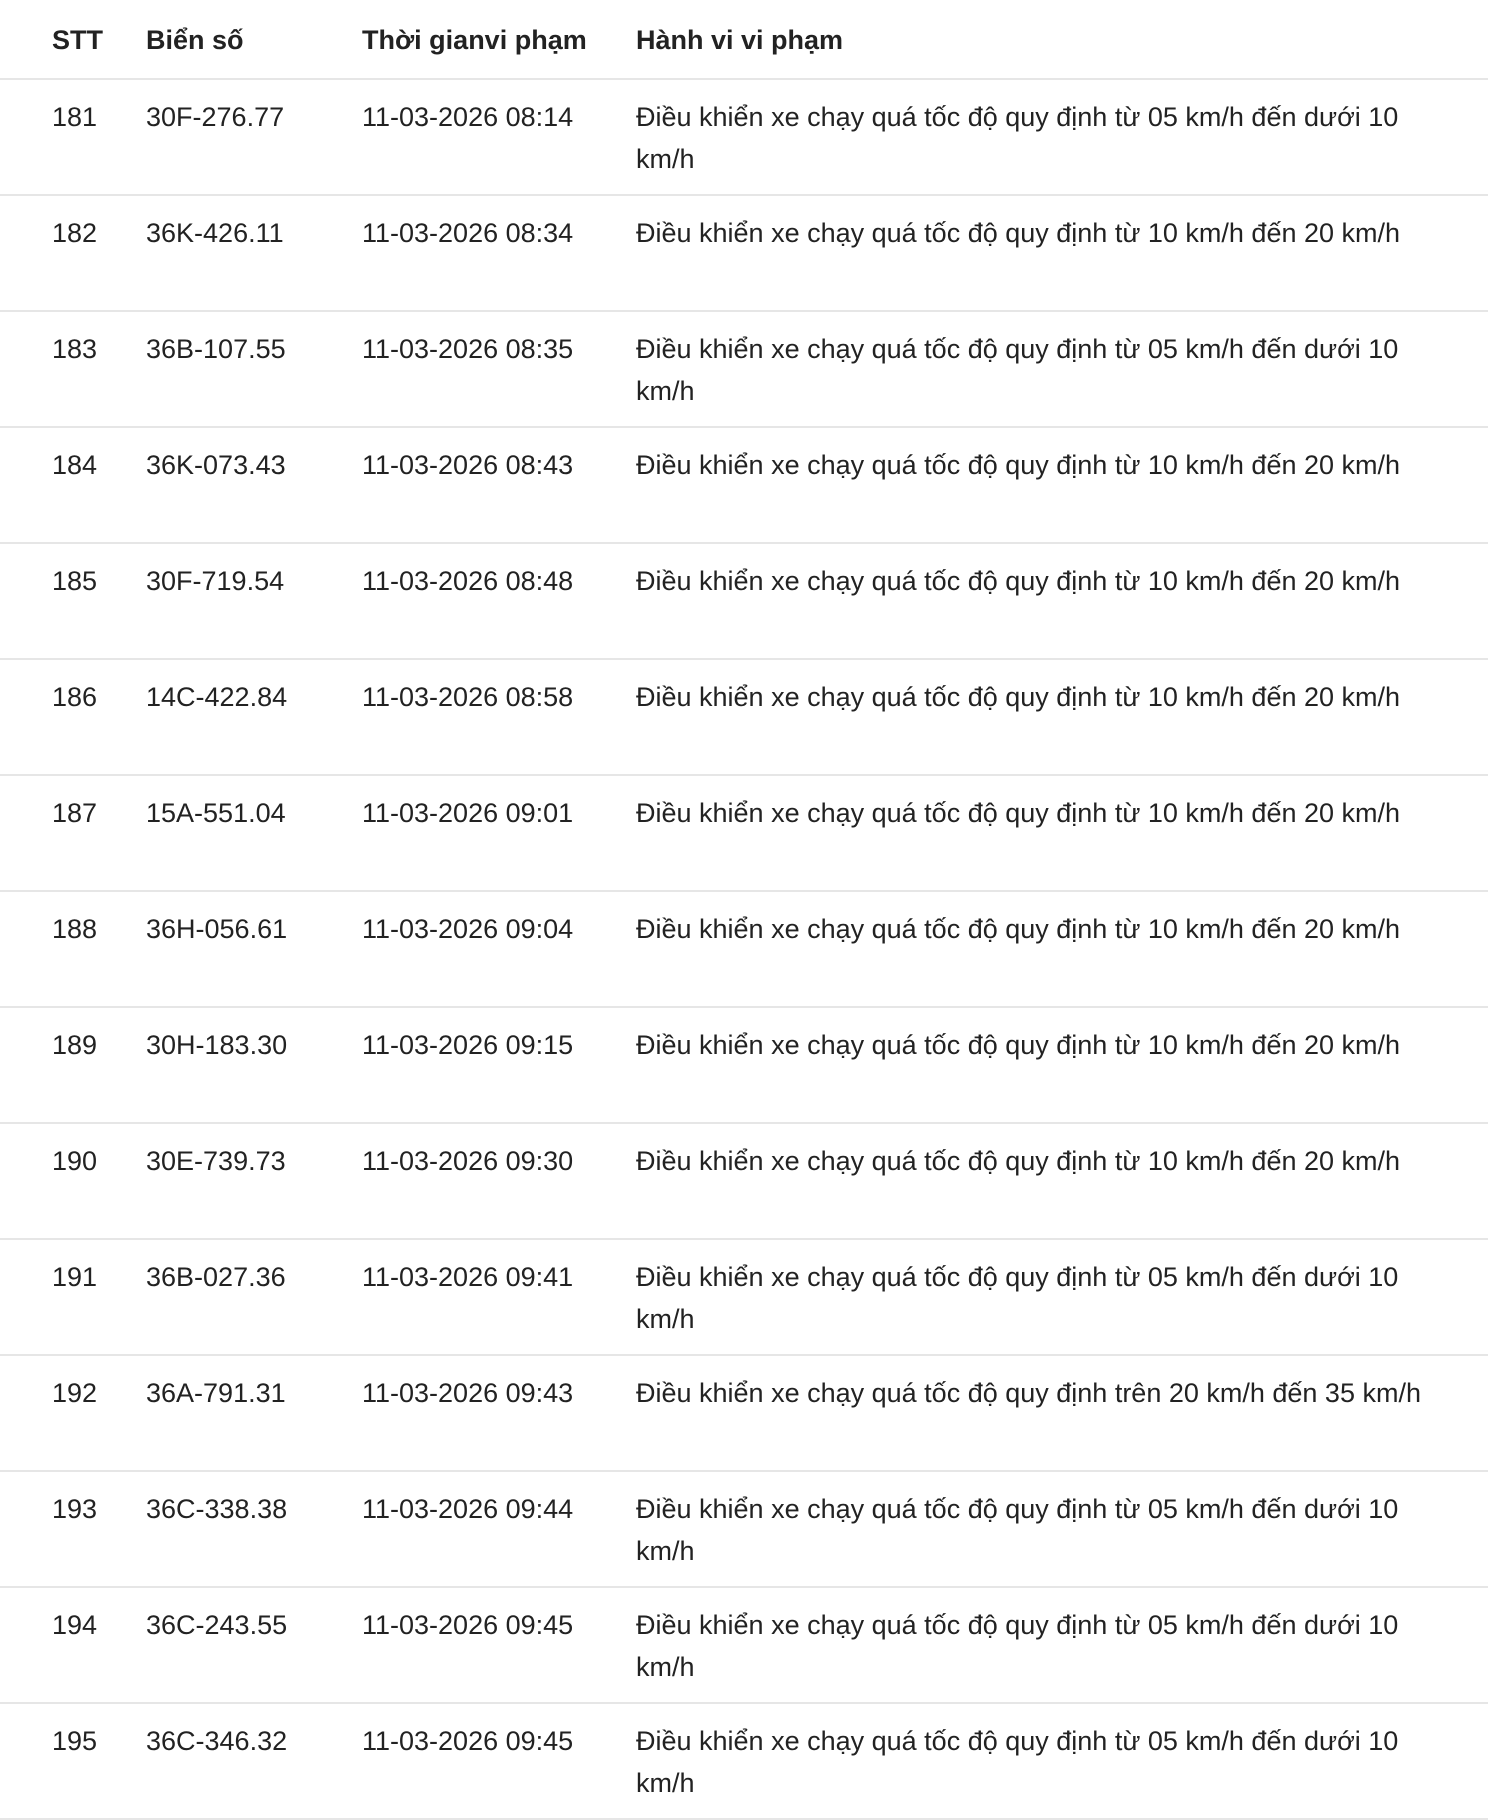 This screenshot has width=1488, height=1820. I want to click on row-number: 181, so click(73, 137).